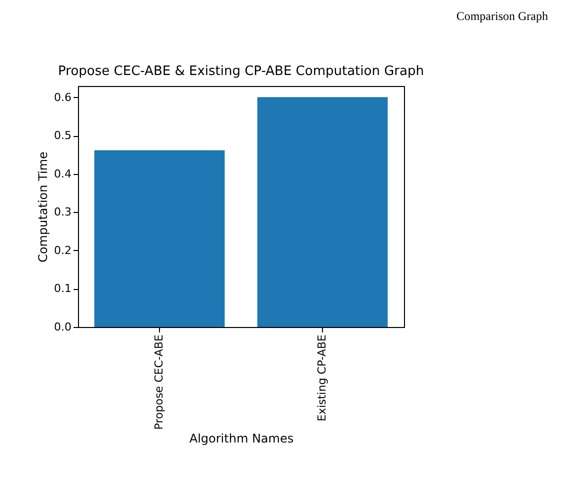 The height and width of the screenshot is (488, 580). Describe the element at coordinates (502, 16) in the screenshot. I see `text: Comparison Graph` at that location.